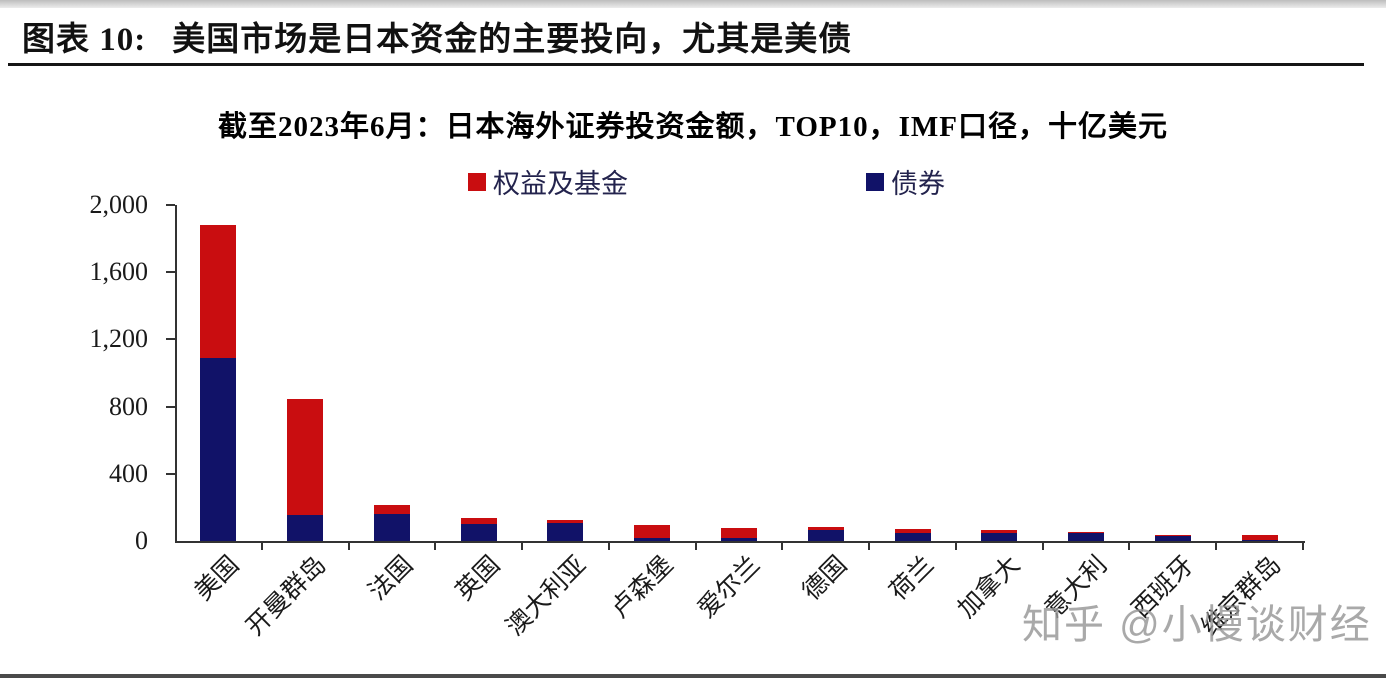 Image resolution: width=1386 pixels, height=678 pixels. I want to click on legend-item-equity: 权益及基金, so click(548, 181).